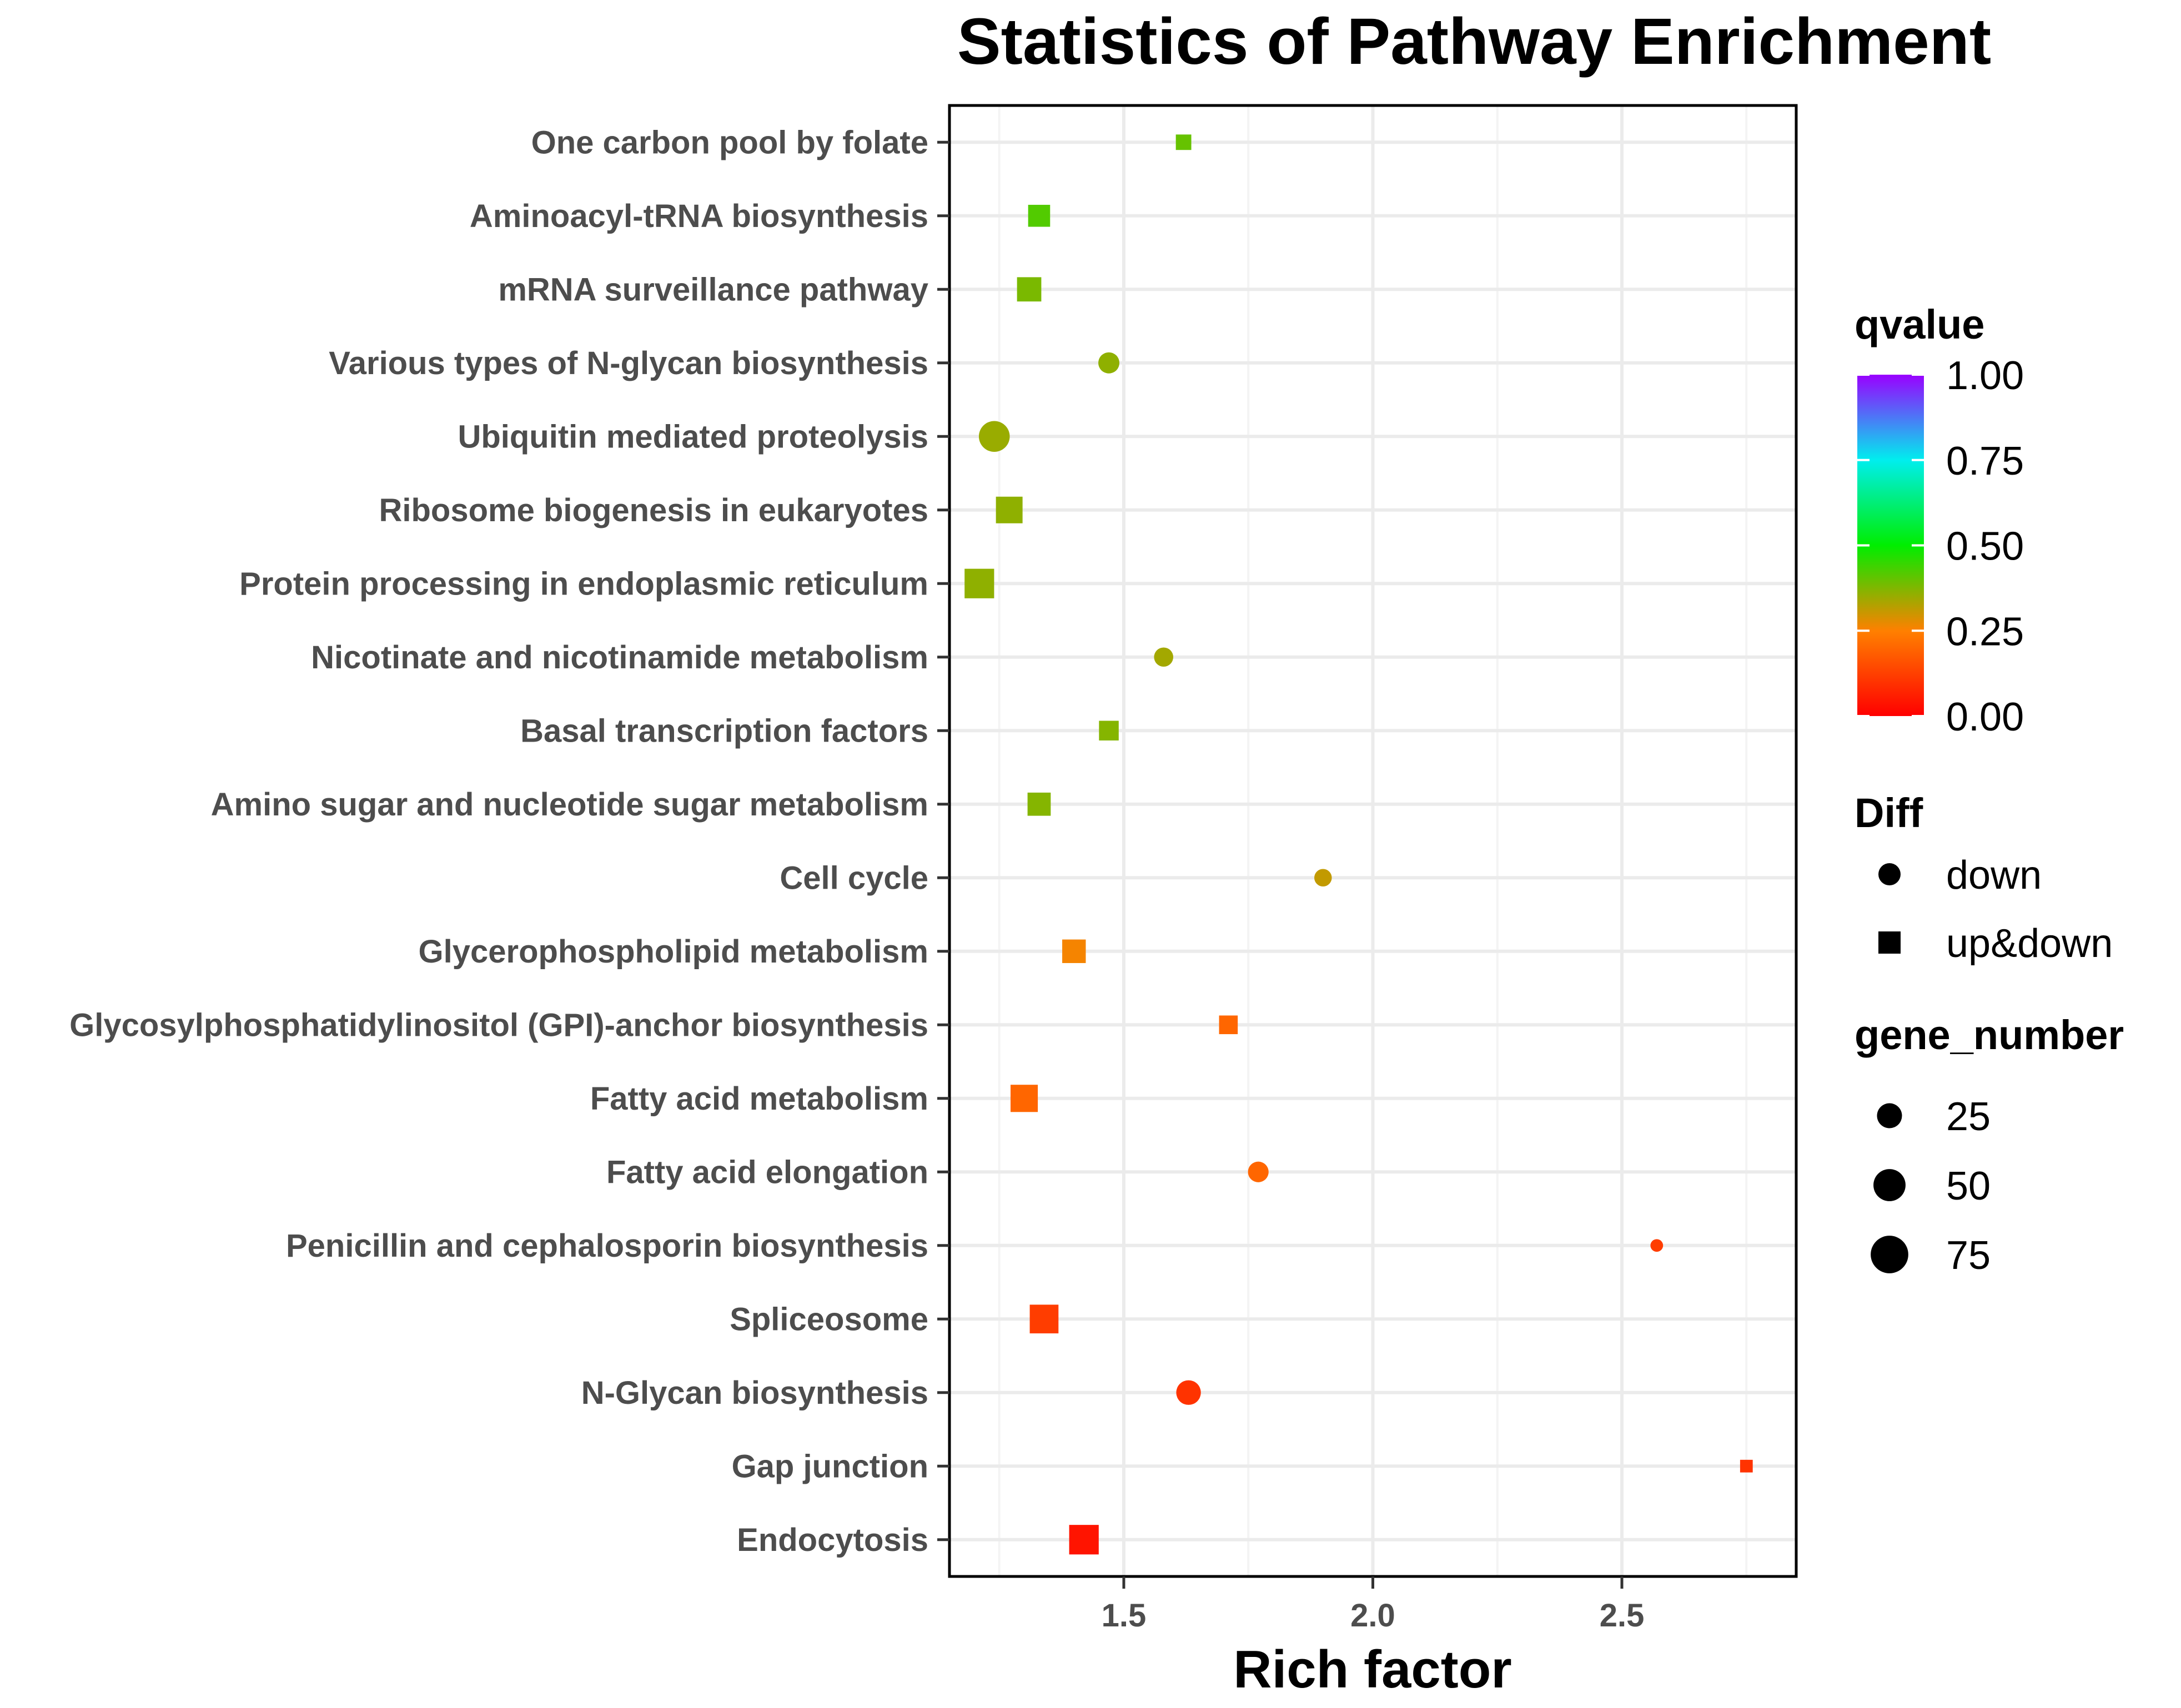  I want to click on y-tick-label: Gap junction, so click(830, 1466).